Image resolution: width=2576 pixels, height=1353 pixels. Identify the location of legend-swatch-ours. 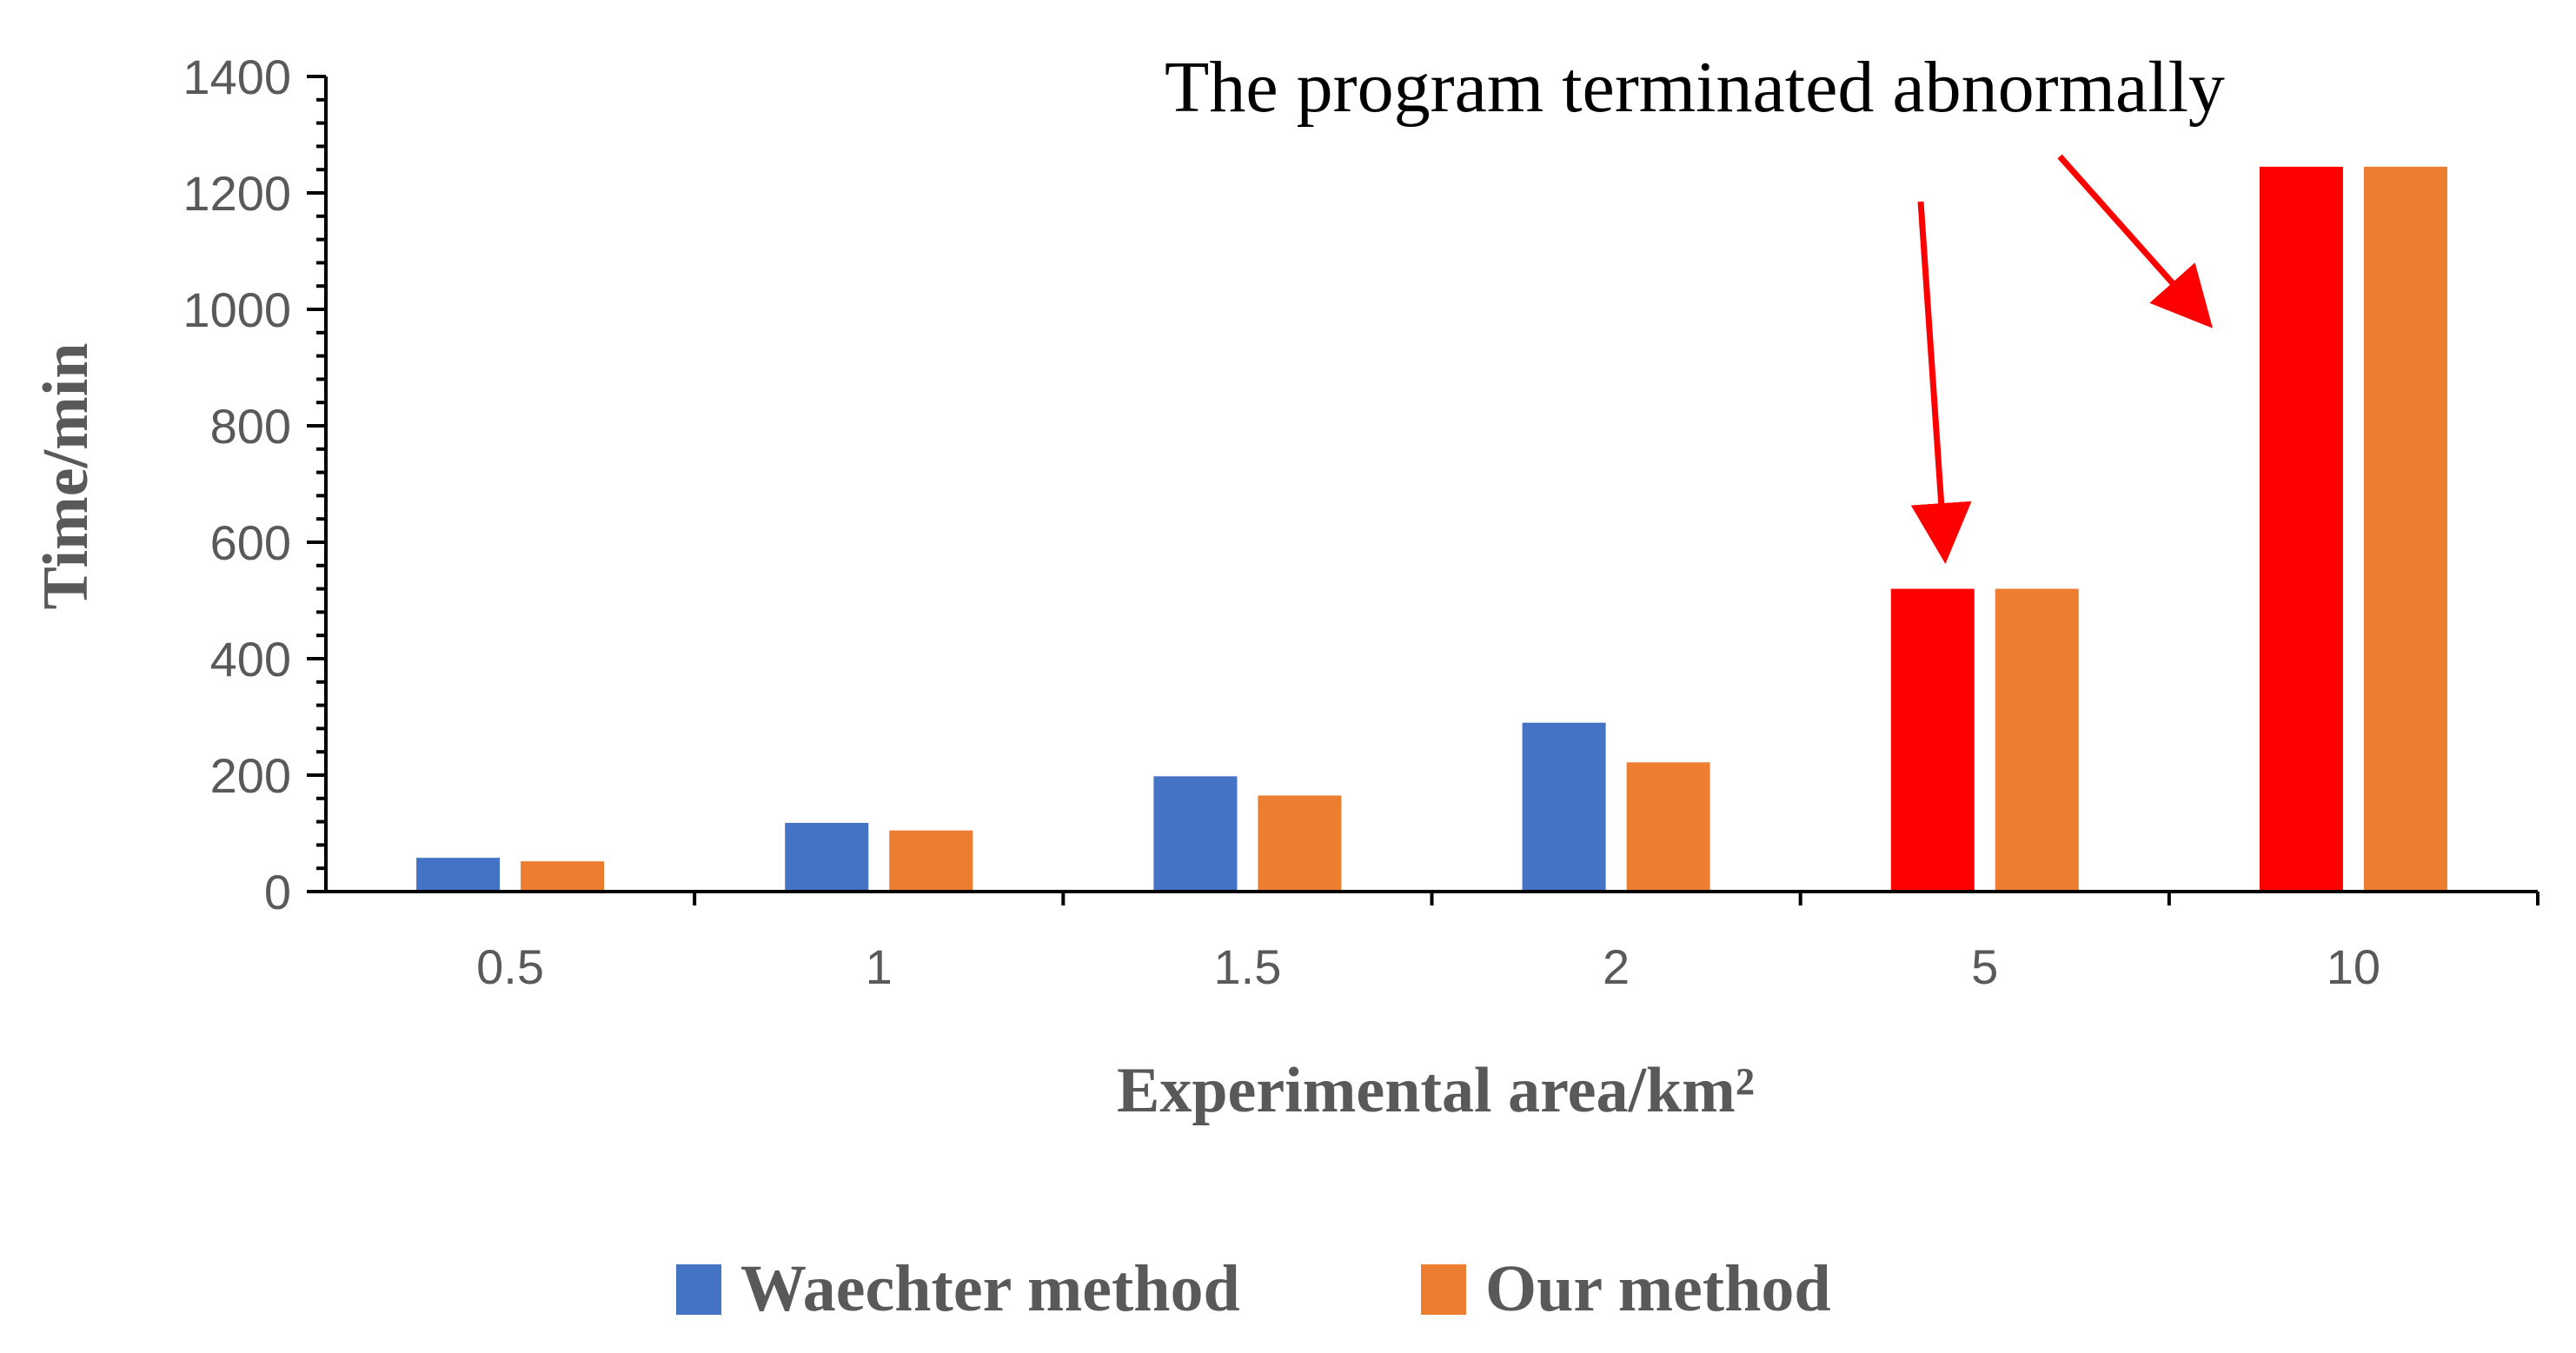
(1443, 1289).